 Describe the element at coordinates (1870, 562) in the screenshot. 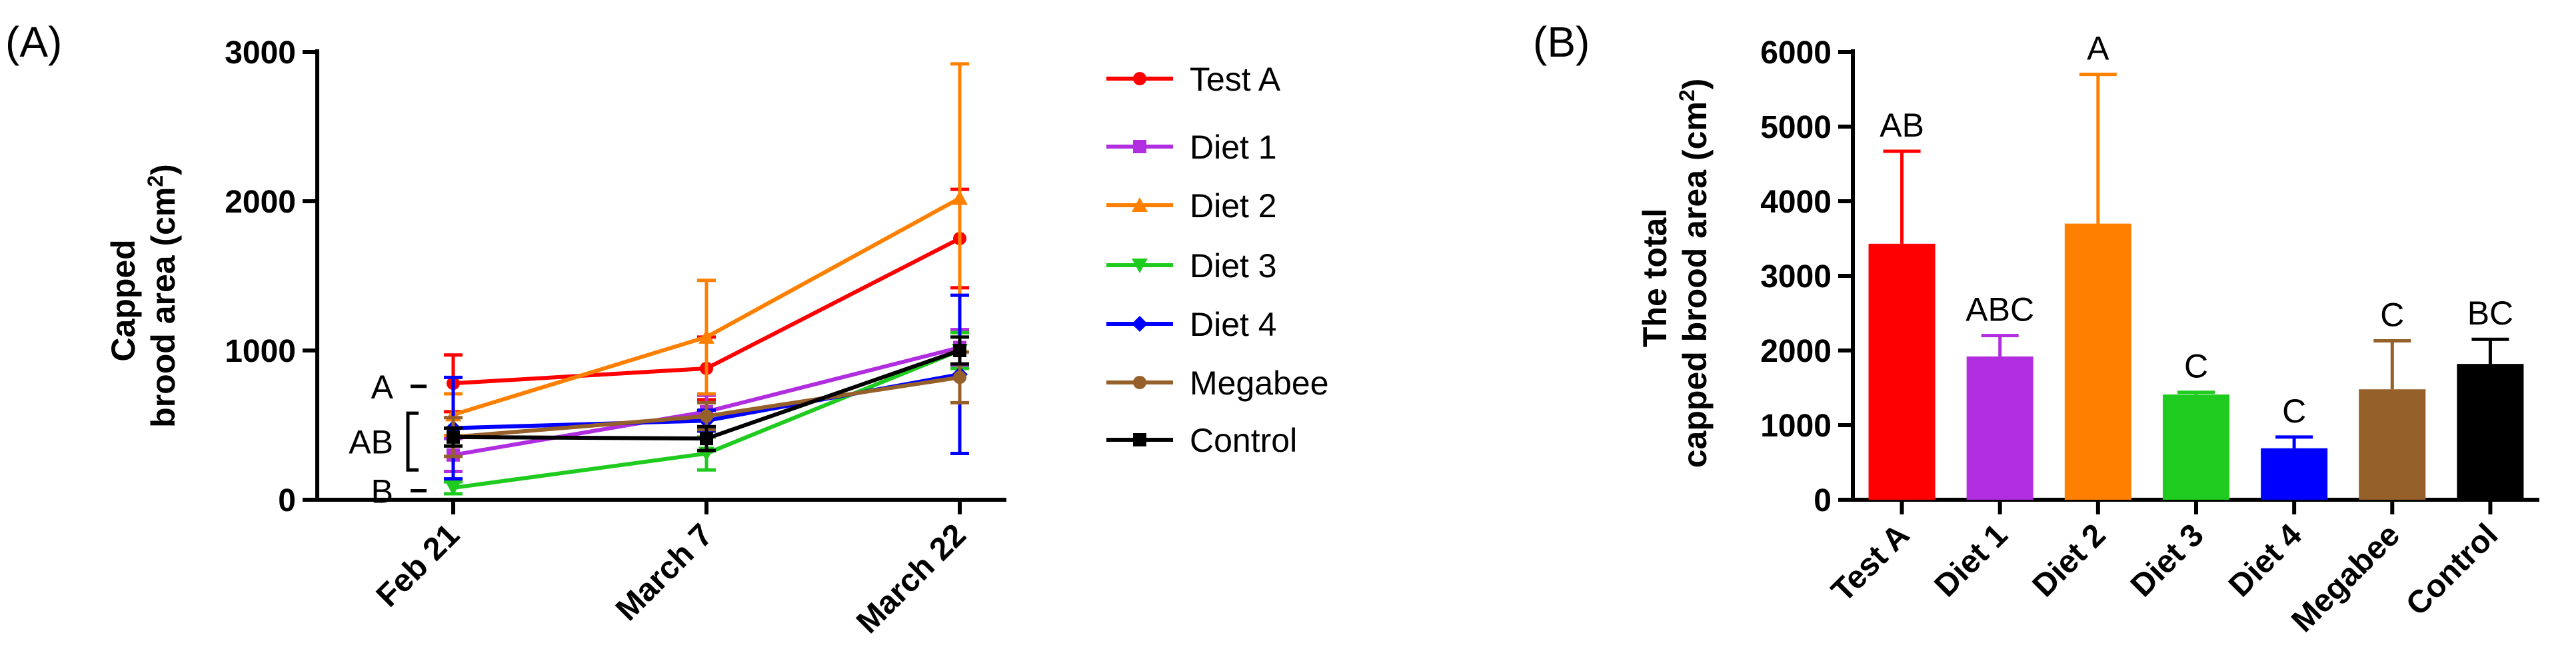

I see `x-tick-label: Test A` at that location.